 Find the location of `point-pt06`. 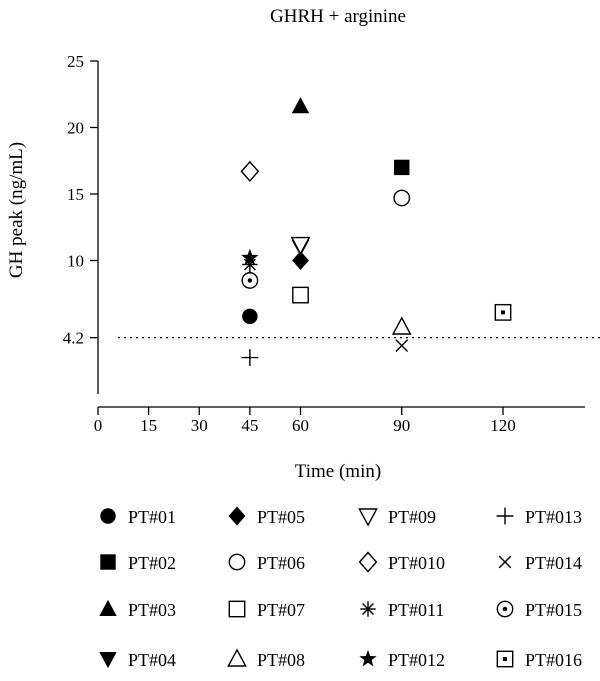

point-pt06 is located at coordinates (402, 198).